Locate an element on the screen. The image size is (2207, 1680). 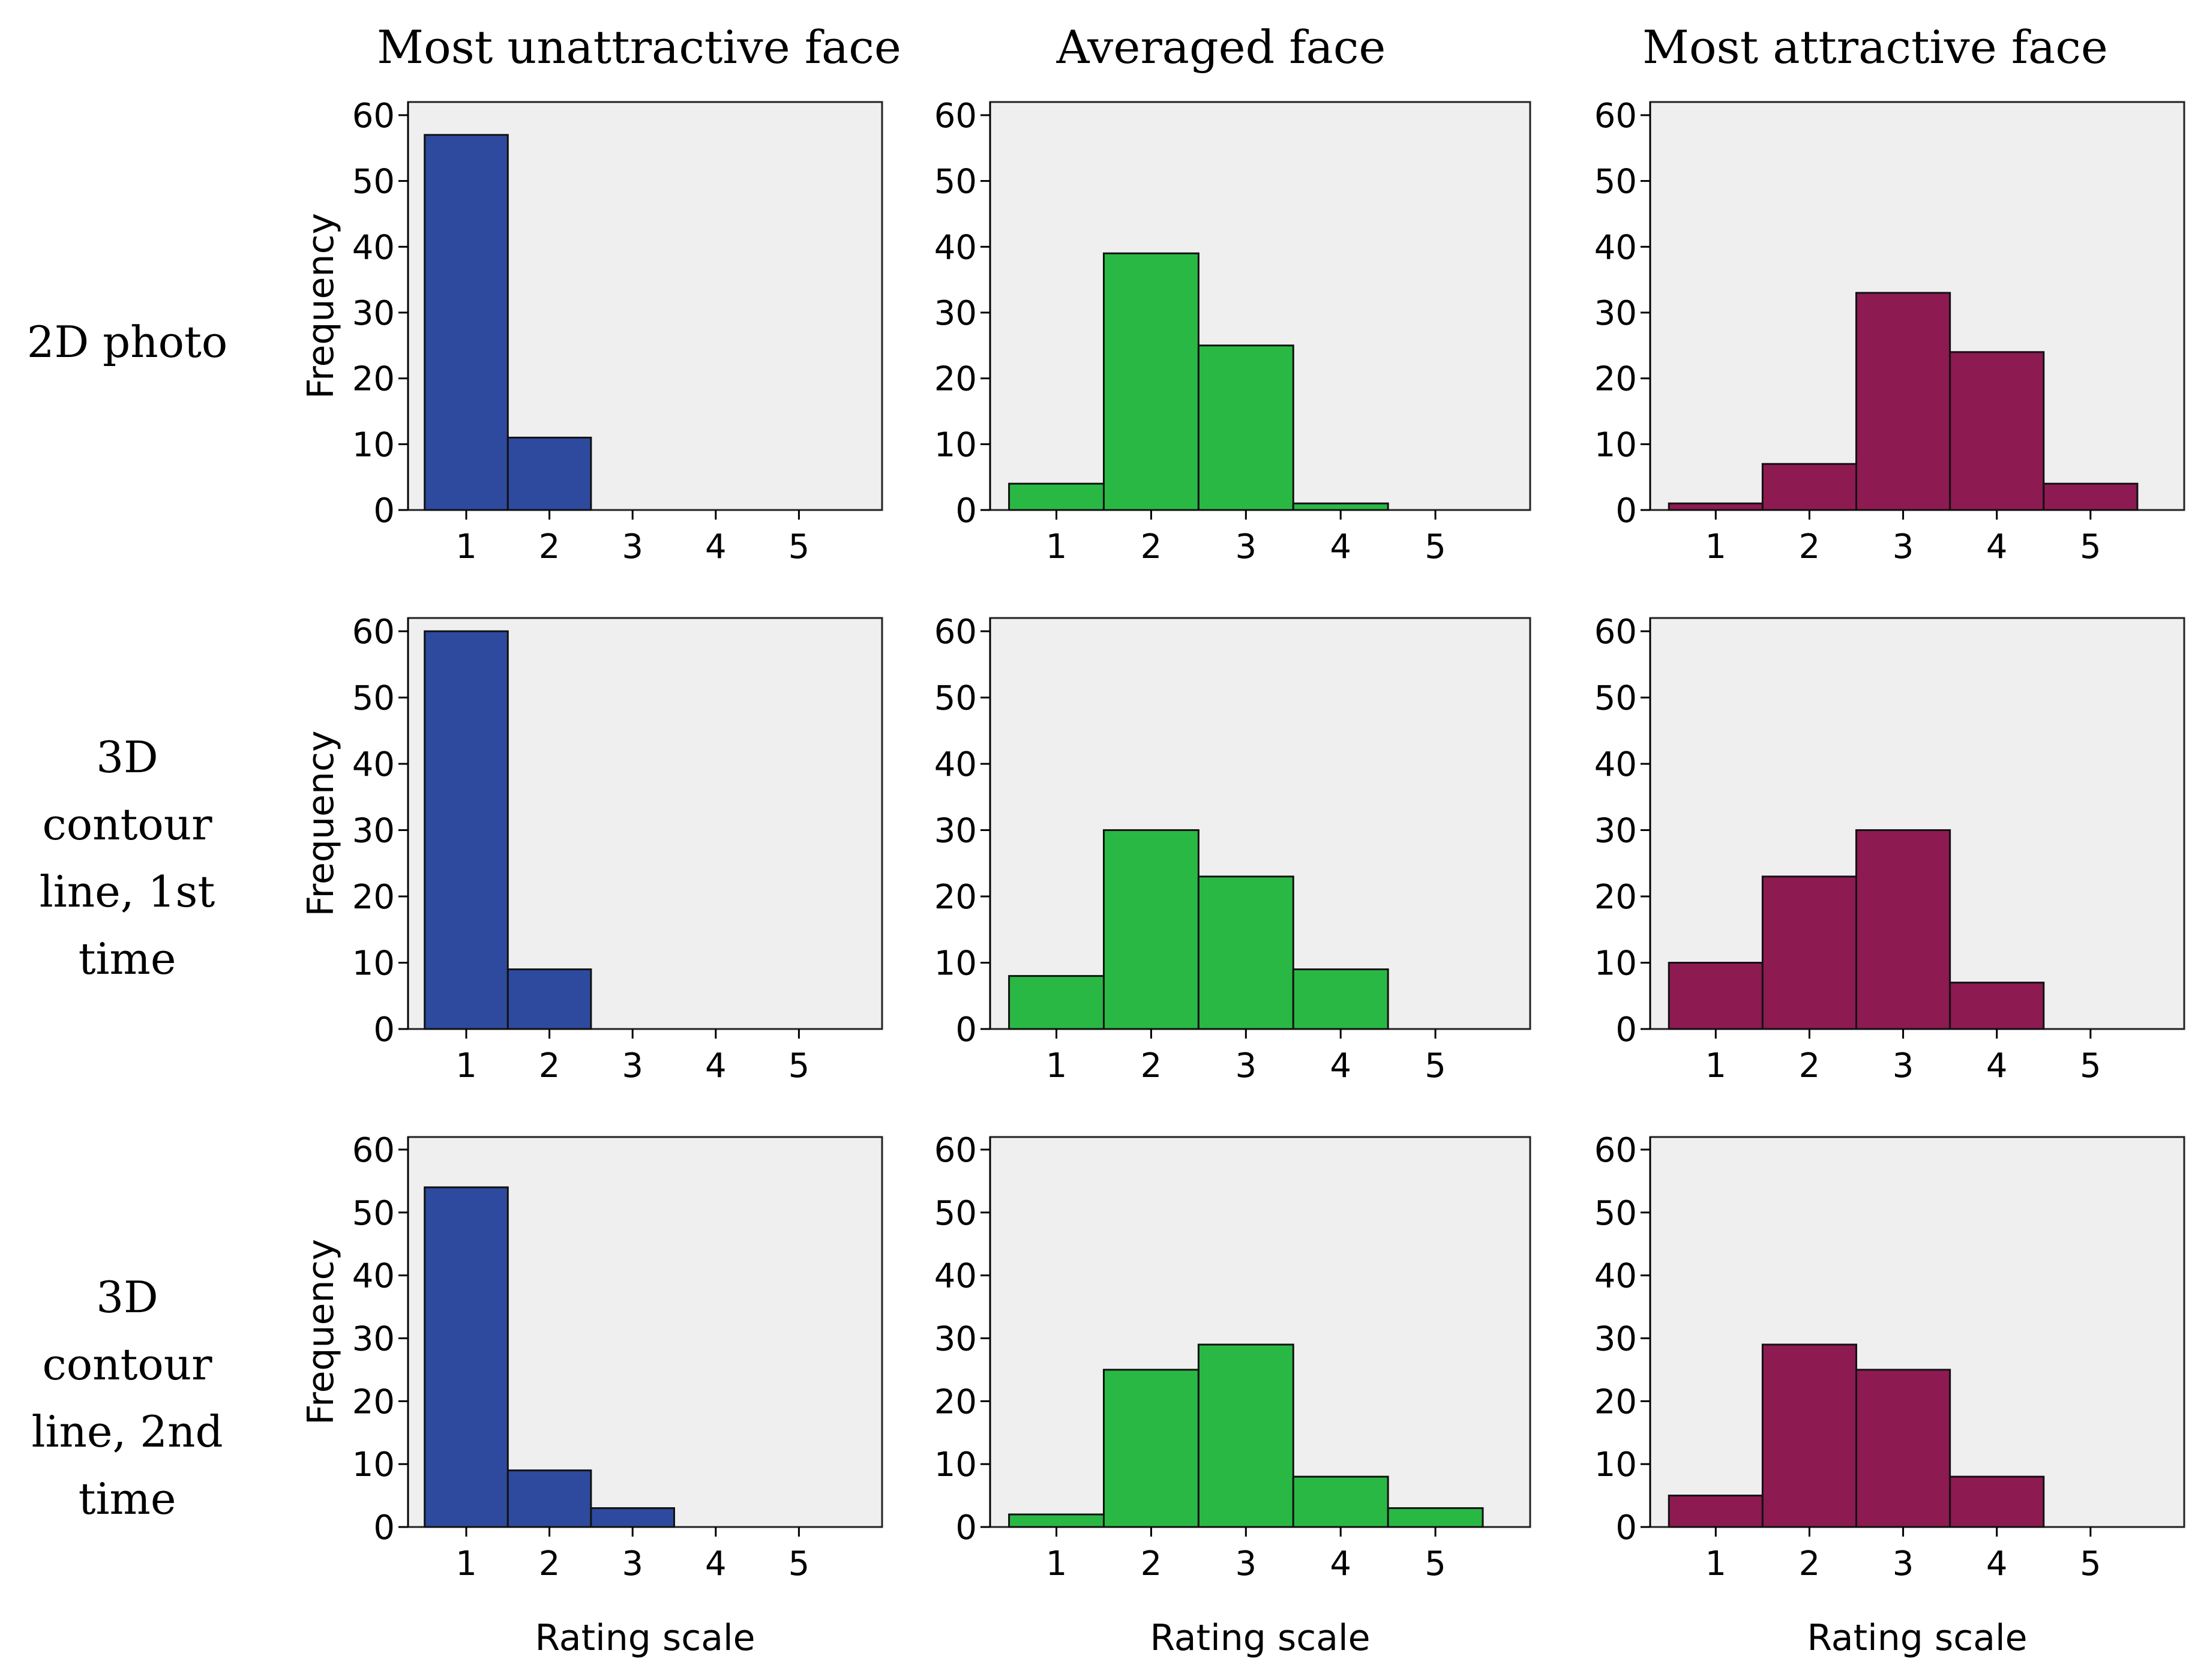
histogram-panel: 0 10 20 30 40 50 60 1 2 3 4 5 Frequency Rating scale is located at coordinates (591, 1395).